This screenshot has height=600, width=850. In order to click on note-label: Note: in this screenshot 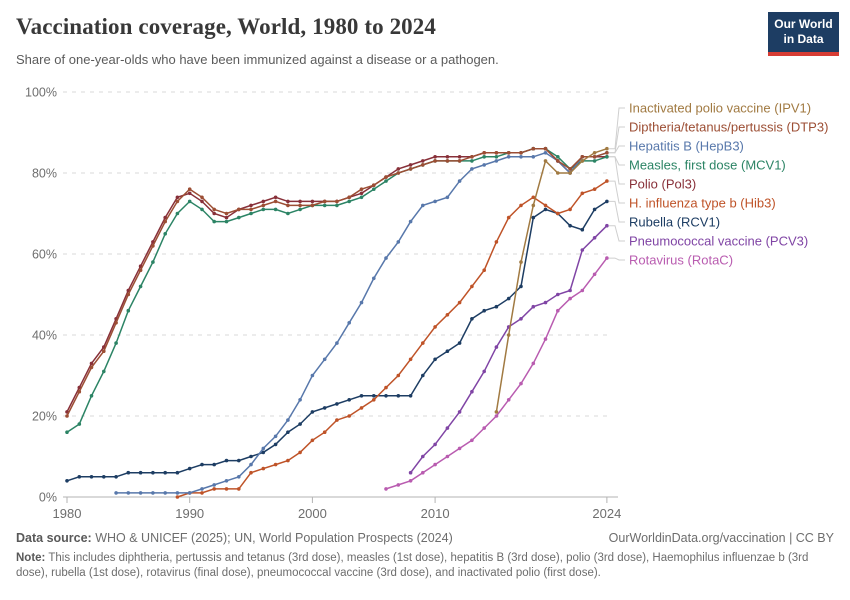, I will do `click(31, 558)`.